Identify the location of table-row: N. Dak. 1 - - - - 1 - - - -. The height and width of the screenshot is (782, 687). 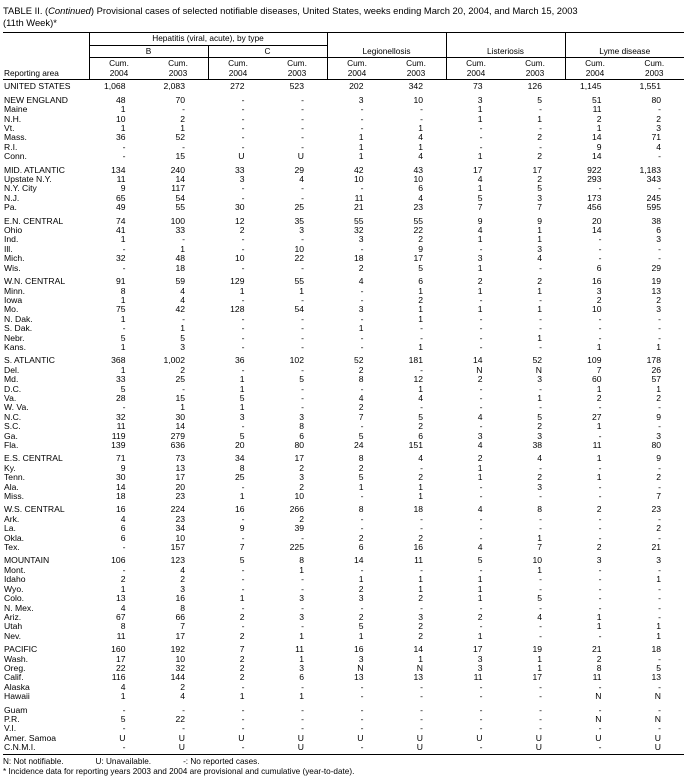
(343, 318).